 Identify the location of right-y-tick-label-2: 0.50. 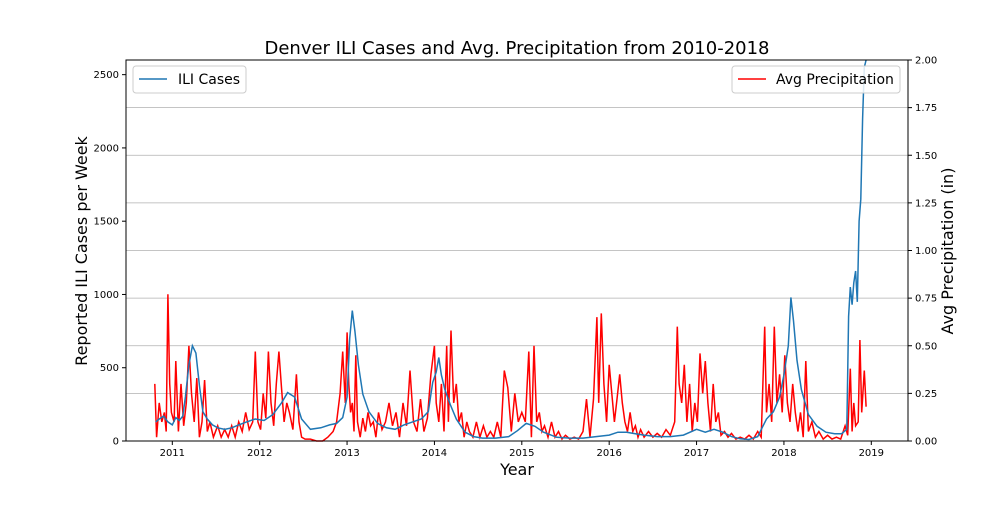
(926, 346).